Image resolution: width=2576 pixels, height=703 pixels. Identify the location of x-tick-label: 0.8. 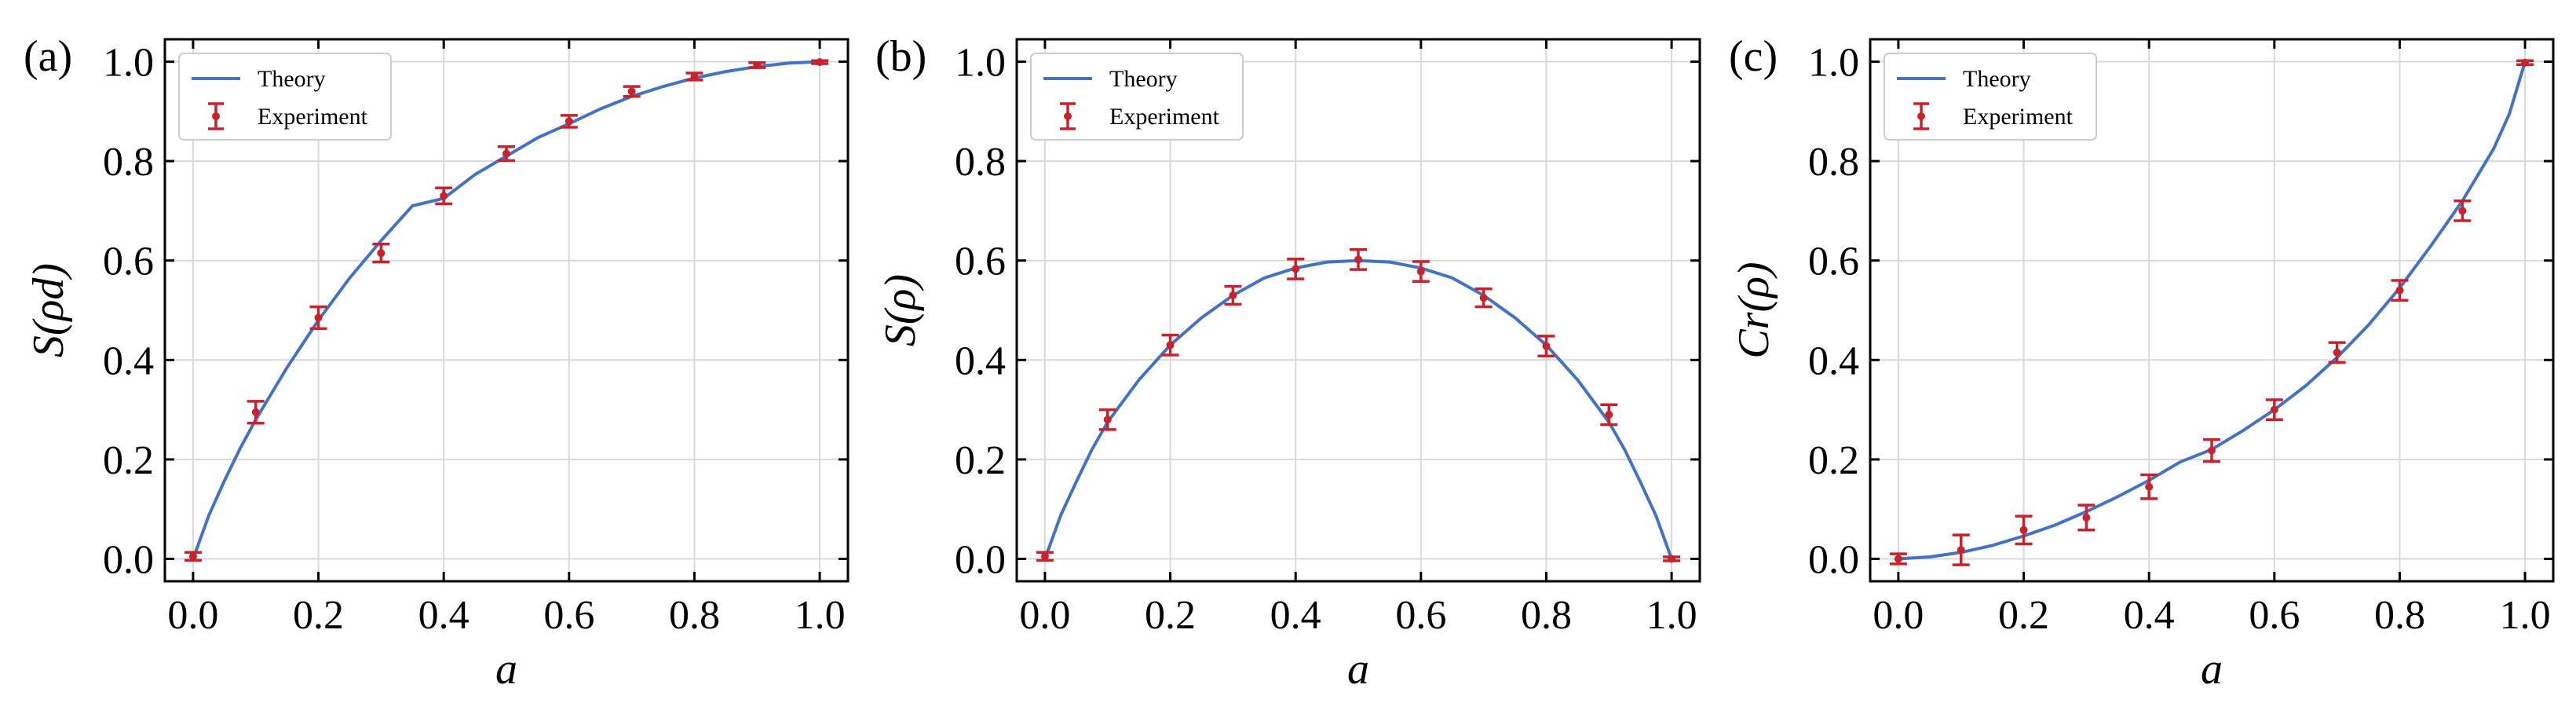
(2399, 615).